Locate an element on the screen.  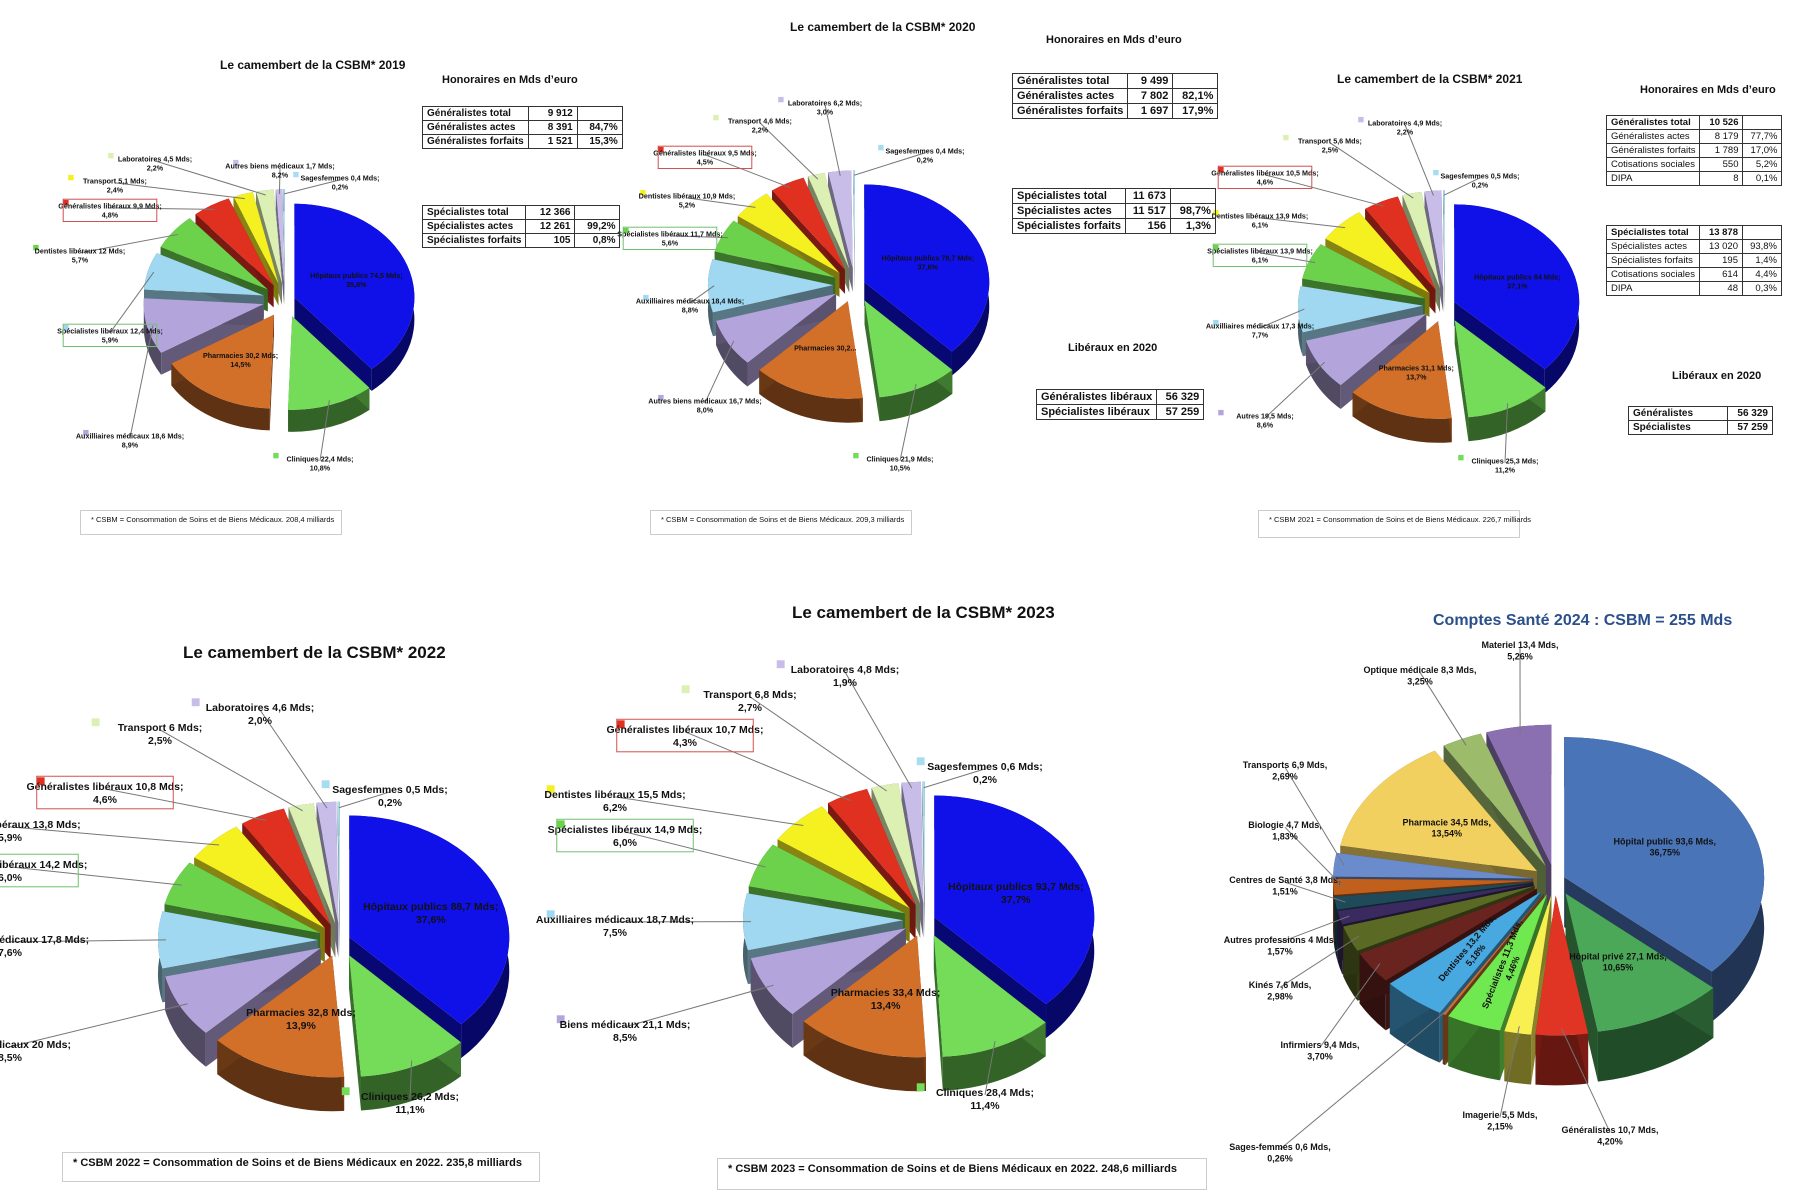
table-row: Spécialistes actes 12 261 99,2% is located at coordinates (521, 226).